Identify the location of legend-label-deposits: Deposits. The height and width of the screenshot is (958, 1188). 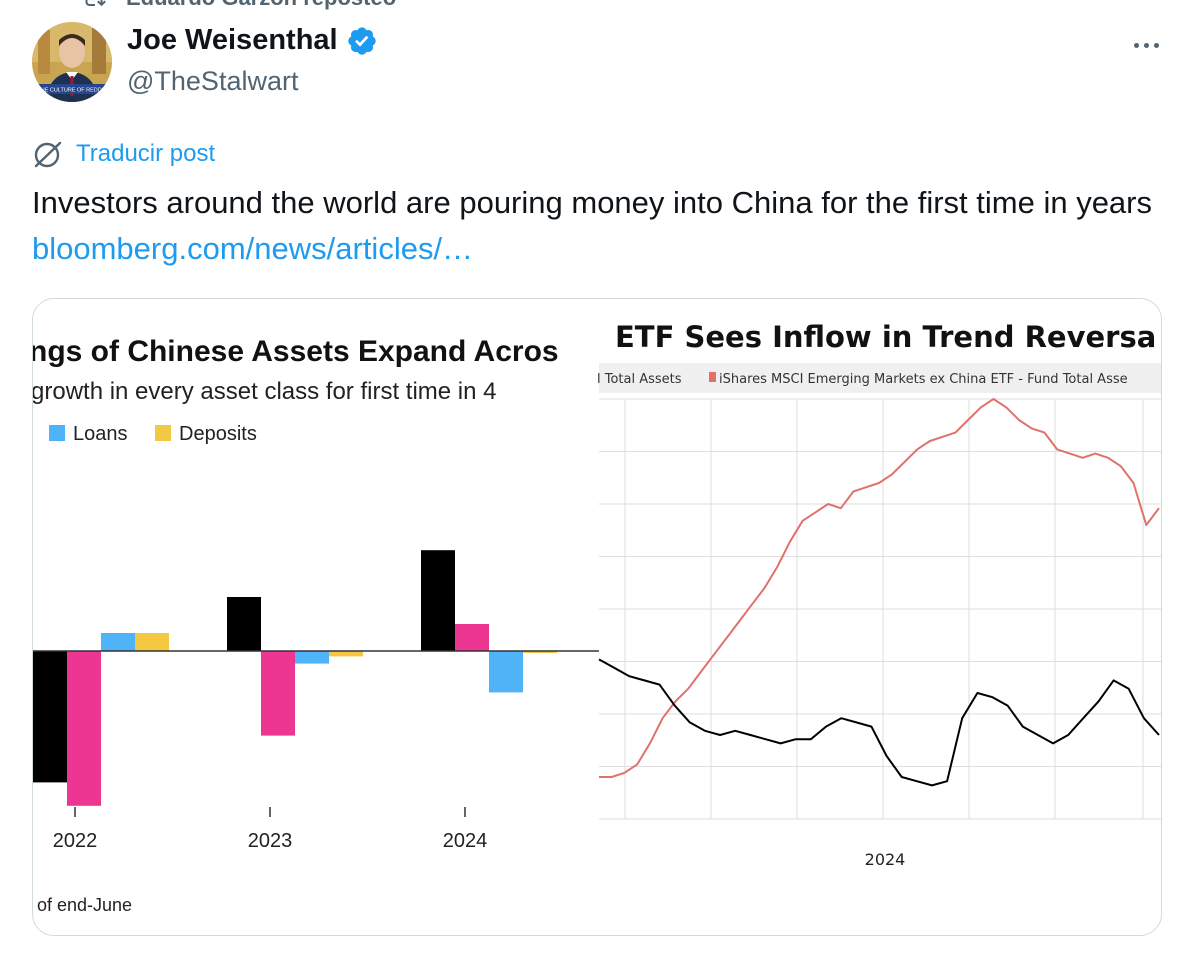
(218, 434).